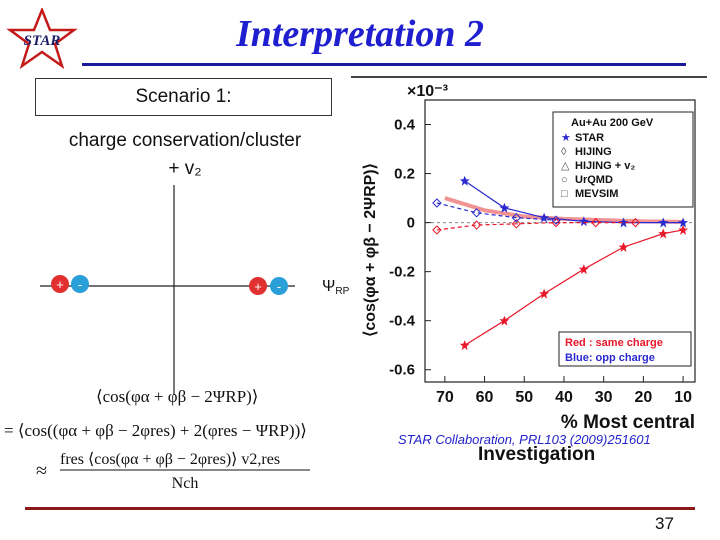 This screenshot has height=540, width=720. What do you see at coordinates (177, 396) in the screenshot?
I see `equation-line1: ⟨cos(φα + φβ − 2ΨRP)⟩` at bounding box center [177, 396].